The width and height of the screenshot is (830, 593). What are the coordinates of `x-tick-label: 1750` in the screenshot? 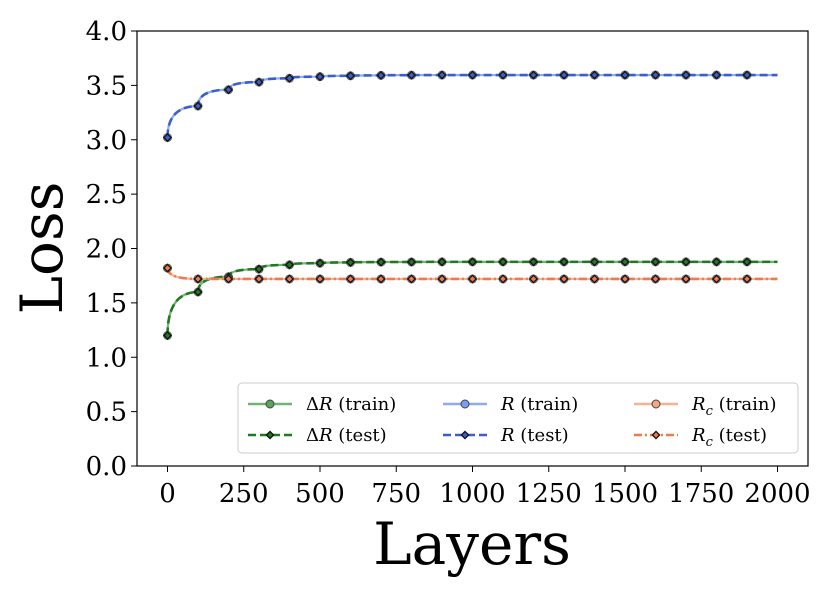 It's located at (701, 494).